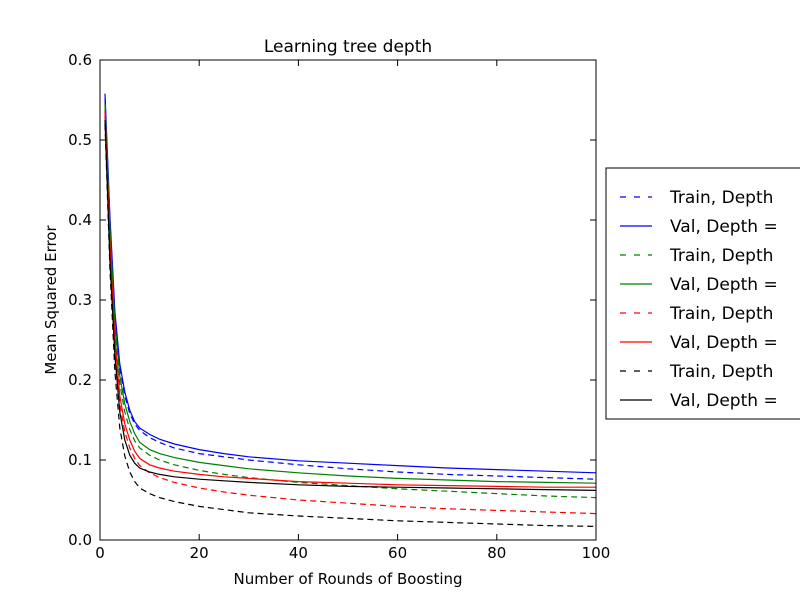 Image resolution: width=800 pixels, height=600 pixels. I want to click on x-tick-label: 60, so click(397, 553).